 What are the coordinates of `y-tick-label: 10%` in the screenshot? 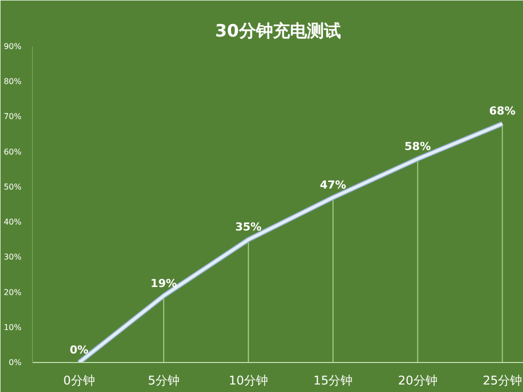 It's located at (13, 327).